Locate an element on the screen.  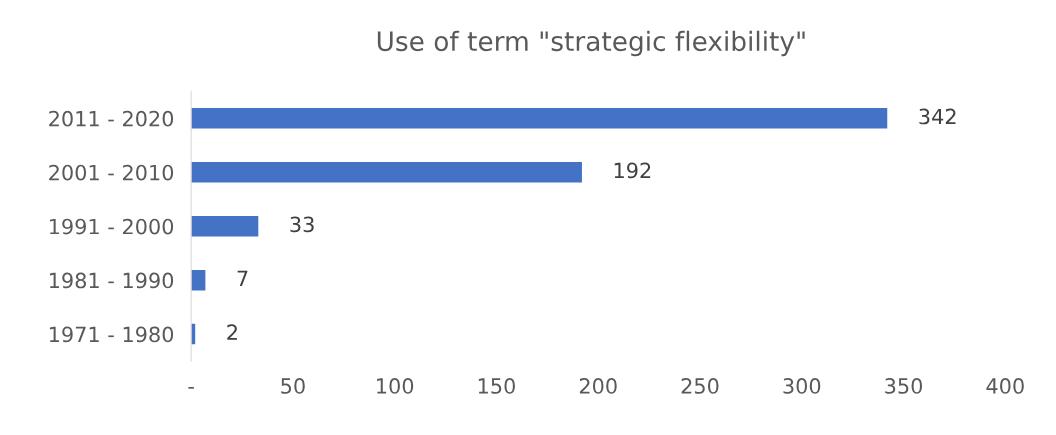
data-label: 2 is located at coordinates (232, 332).